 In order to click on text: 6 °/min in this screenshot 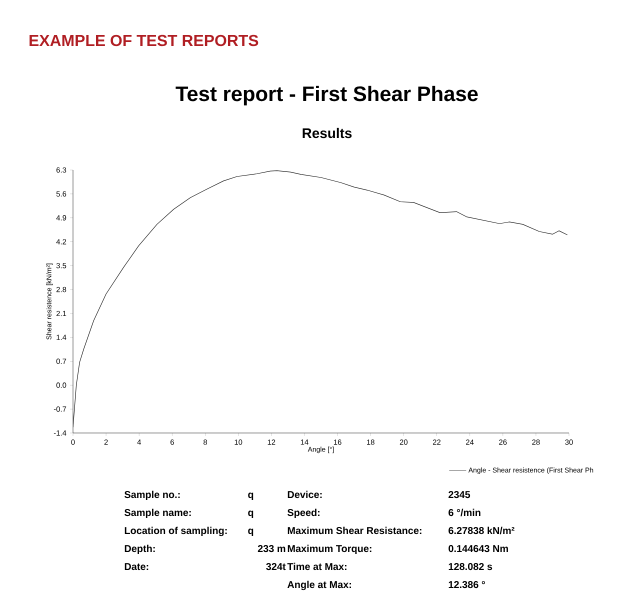, I will do `click(464, 512)`.